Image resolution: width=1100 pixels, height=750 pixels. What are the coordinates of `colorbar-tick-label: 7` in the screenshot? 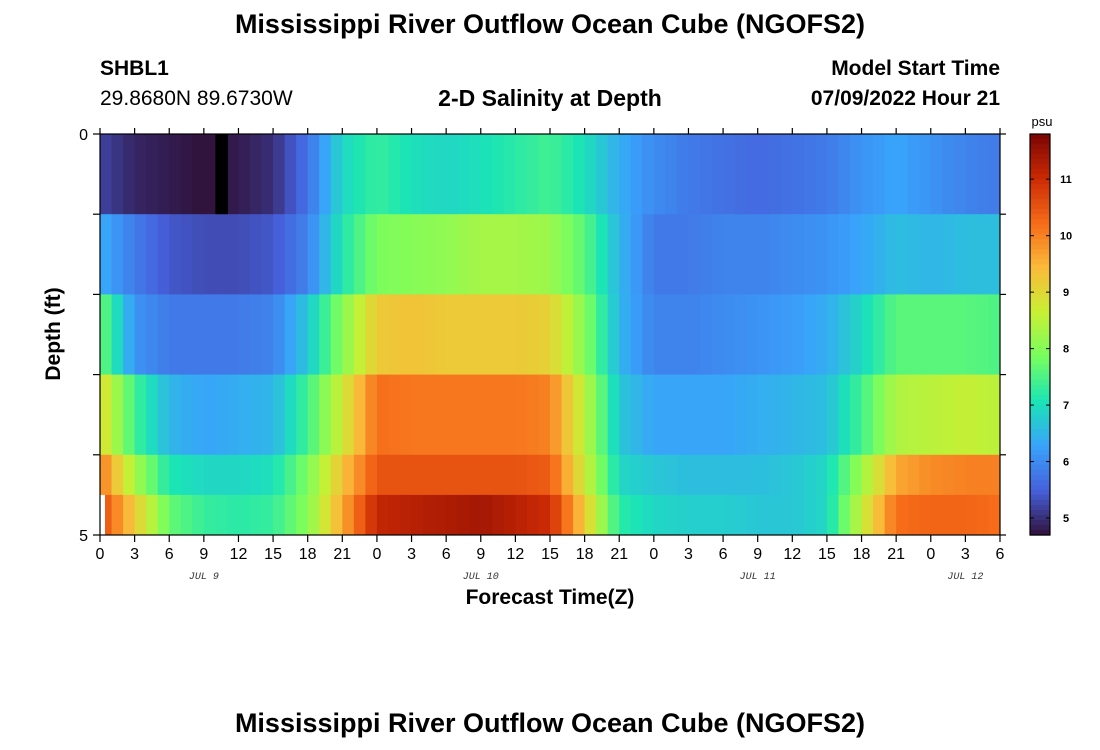 It's located at (1066, 406).